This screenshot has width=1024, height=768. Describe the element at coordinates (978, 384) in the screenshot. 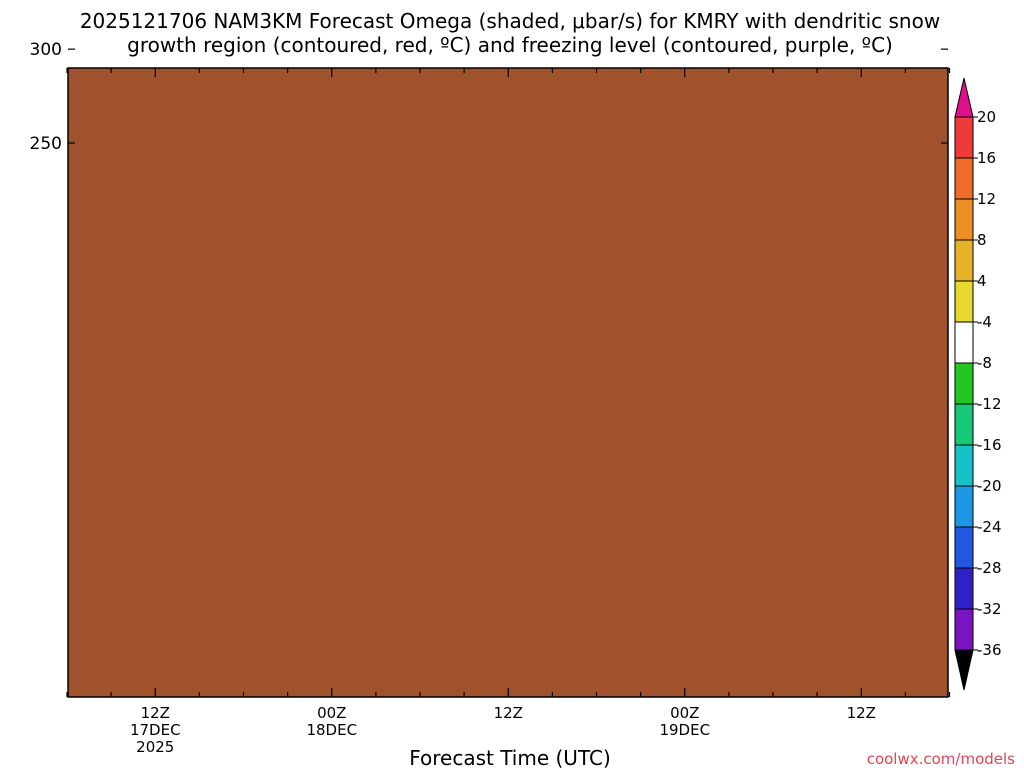

I see `colorbar: 20 16 12 8 4 -4 -8 -12 -16 -20 -24 -28 -32 -36` at that location.